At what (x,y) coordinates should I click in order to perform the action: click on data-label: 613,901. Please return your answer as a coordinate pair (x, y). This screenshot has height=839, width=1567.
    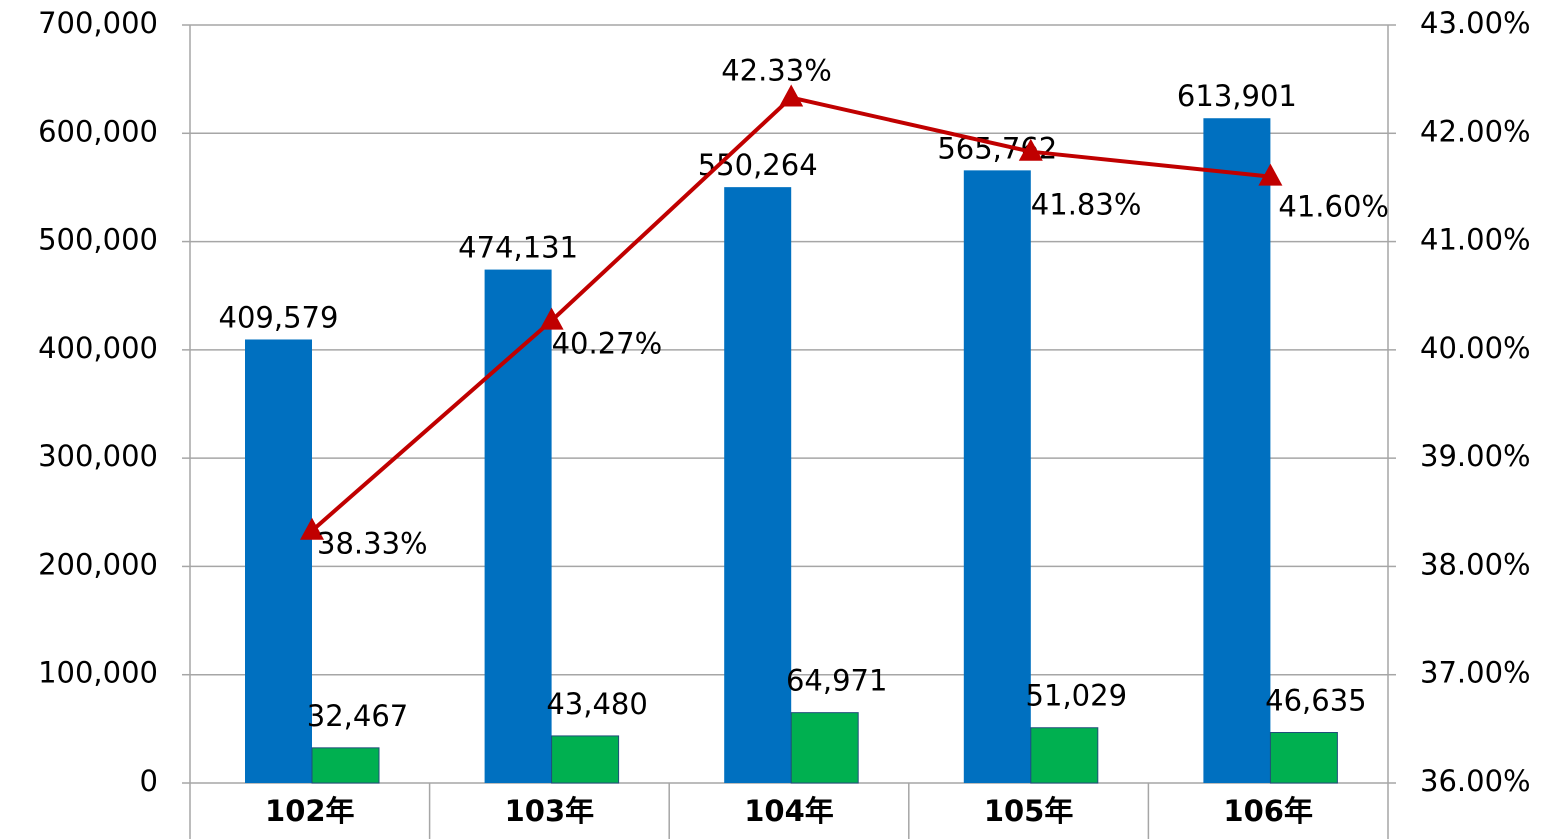
    Looking at the image, I should click on (1237, 96).